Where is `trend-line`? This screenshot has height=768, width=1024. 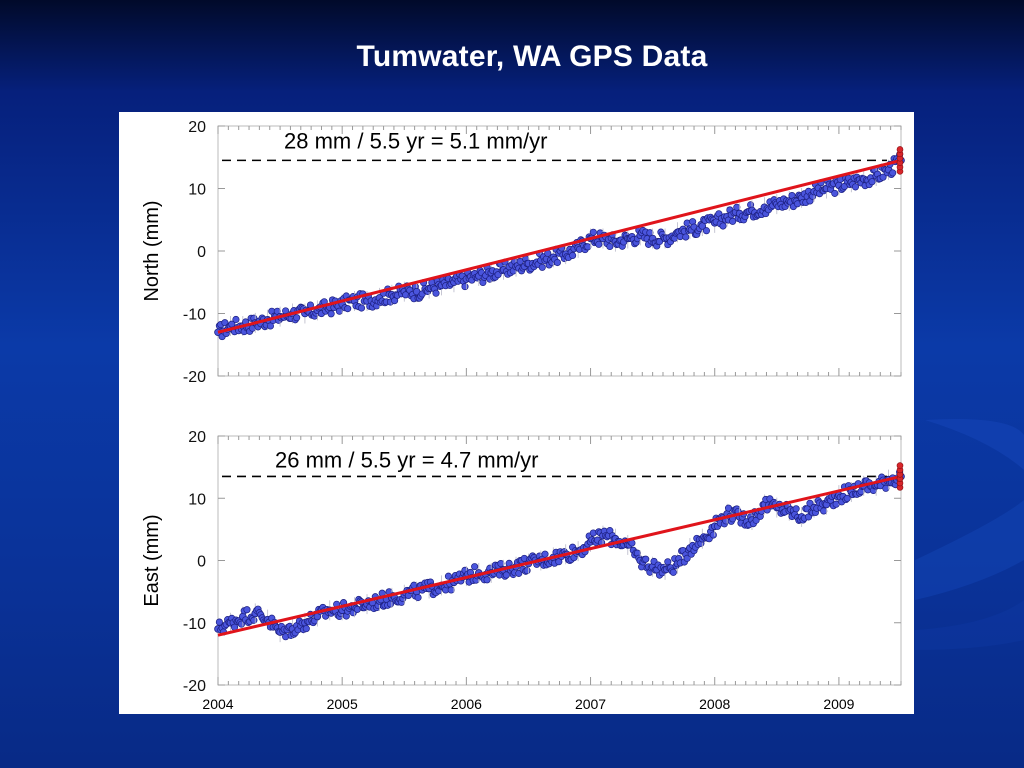
trend-line is located at coordinates (559, 556).